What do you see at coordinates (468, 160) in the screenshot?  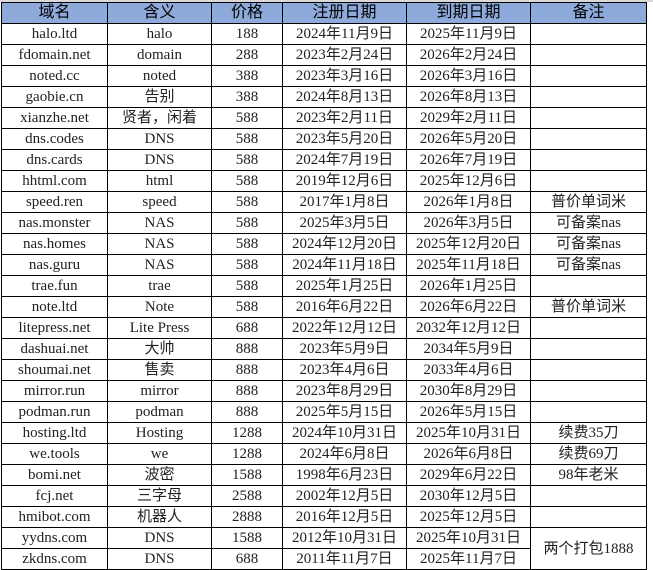 I see `cell-exp-date: 2026年7月19日` at bounding box center [468, 160].